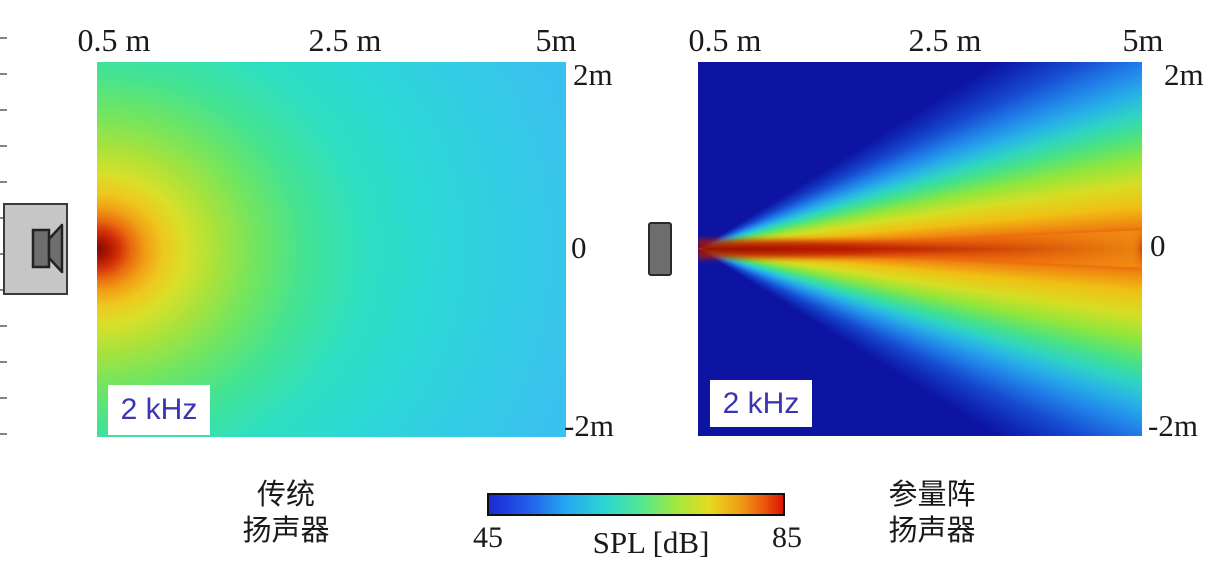  I want to click on colorbar-title: SPL [dB], so click(651, 542).